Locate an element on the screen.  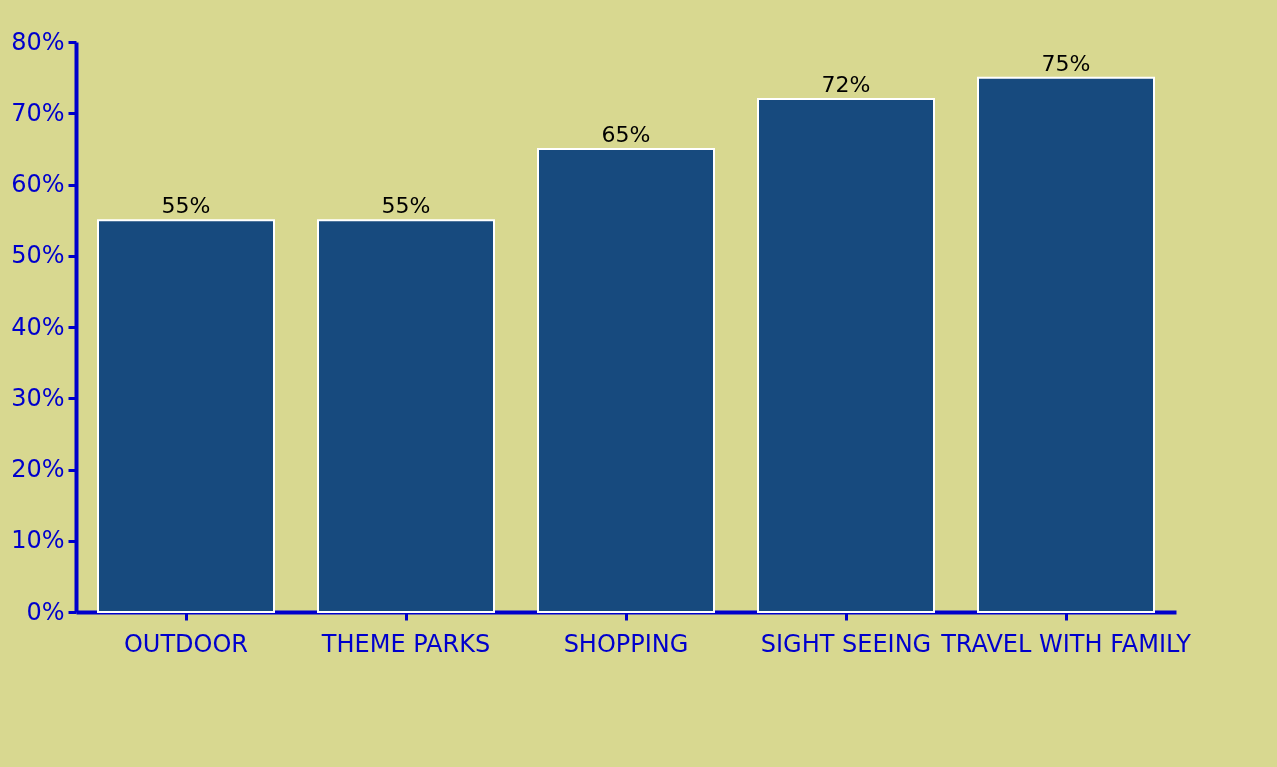
y-tick-label: 30% is located at coordinates (38, 397).